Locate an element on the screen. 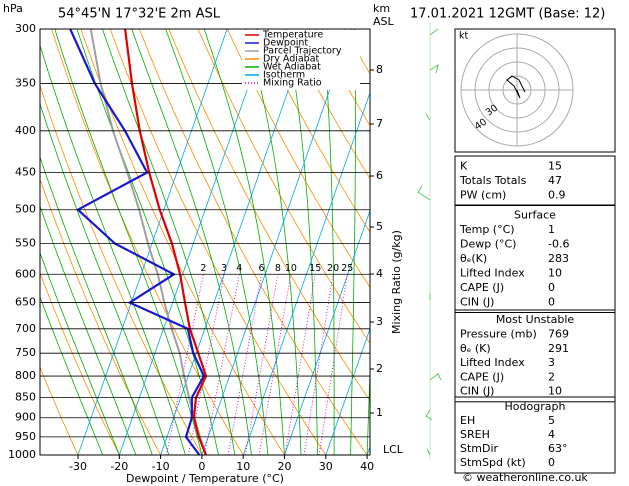 This screenshot has height=486, width=629. y-tick-label: 850 is located at coordinates (25, 396).